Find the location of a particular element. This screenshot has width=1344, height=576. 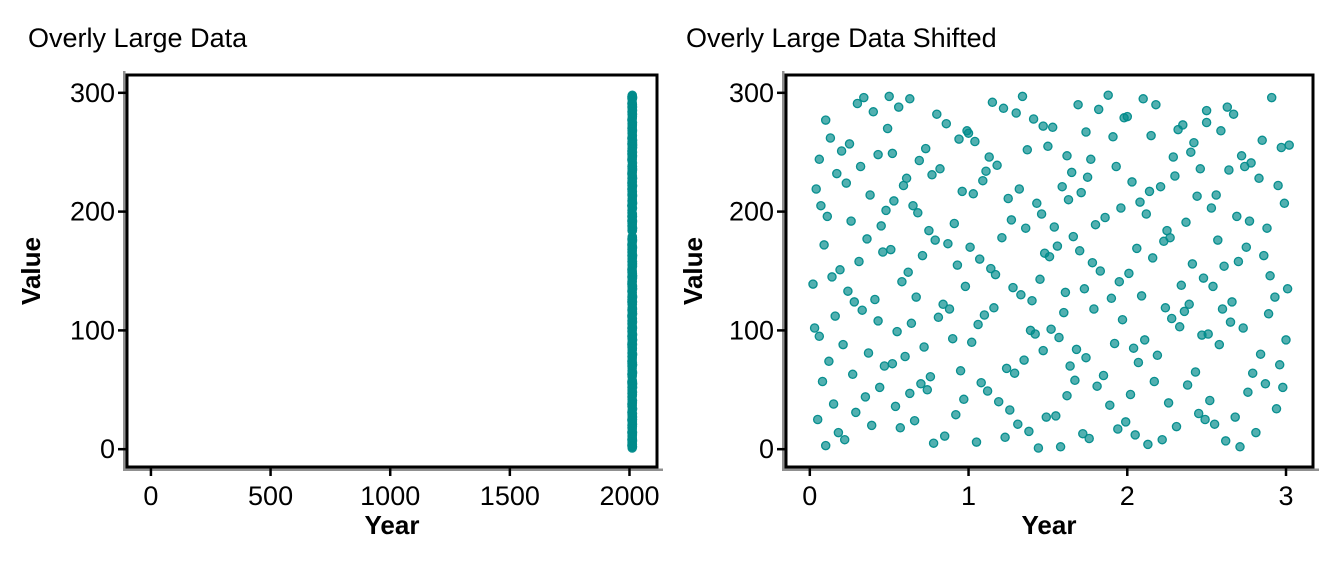

x-tick-label: 1 is located at coordinates (968, 496).